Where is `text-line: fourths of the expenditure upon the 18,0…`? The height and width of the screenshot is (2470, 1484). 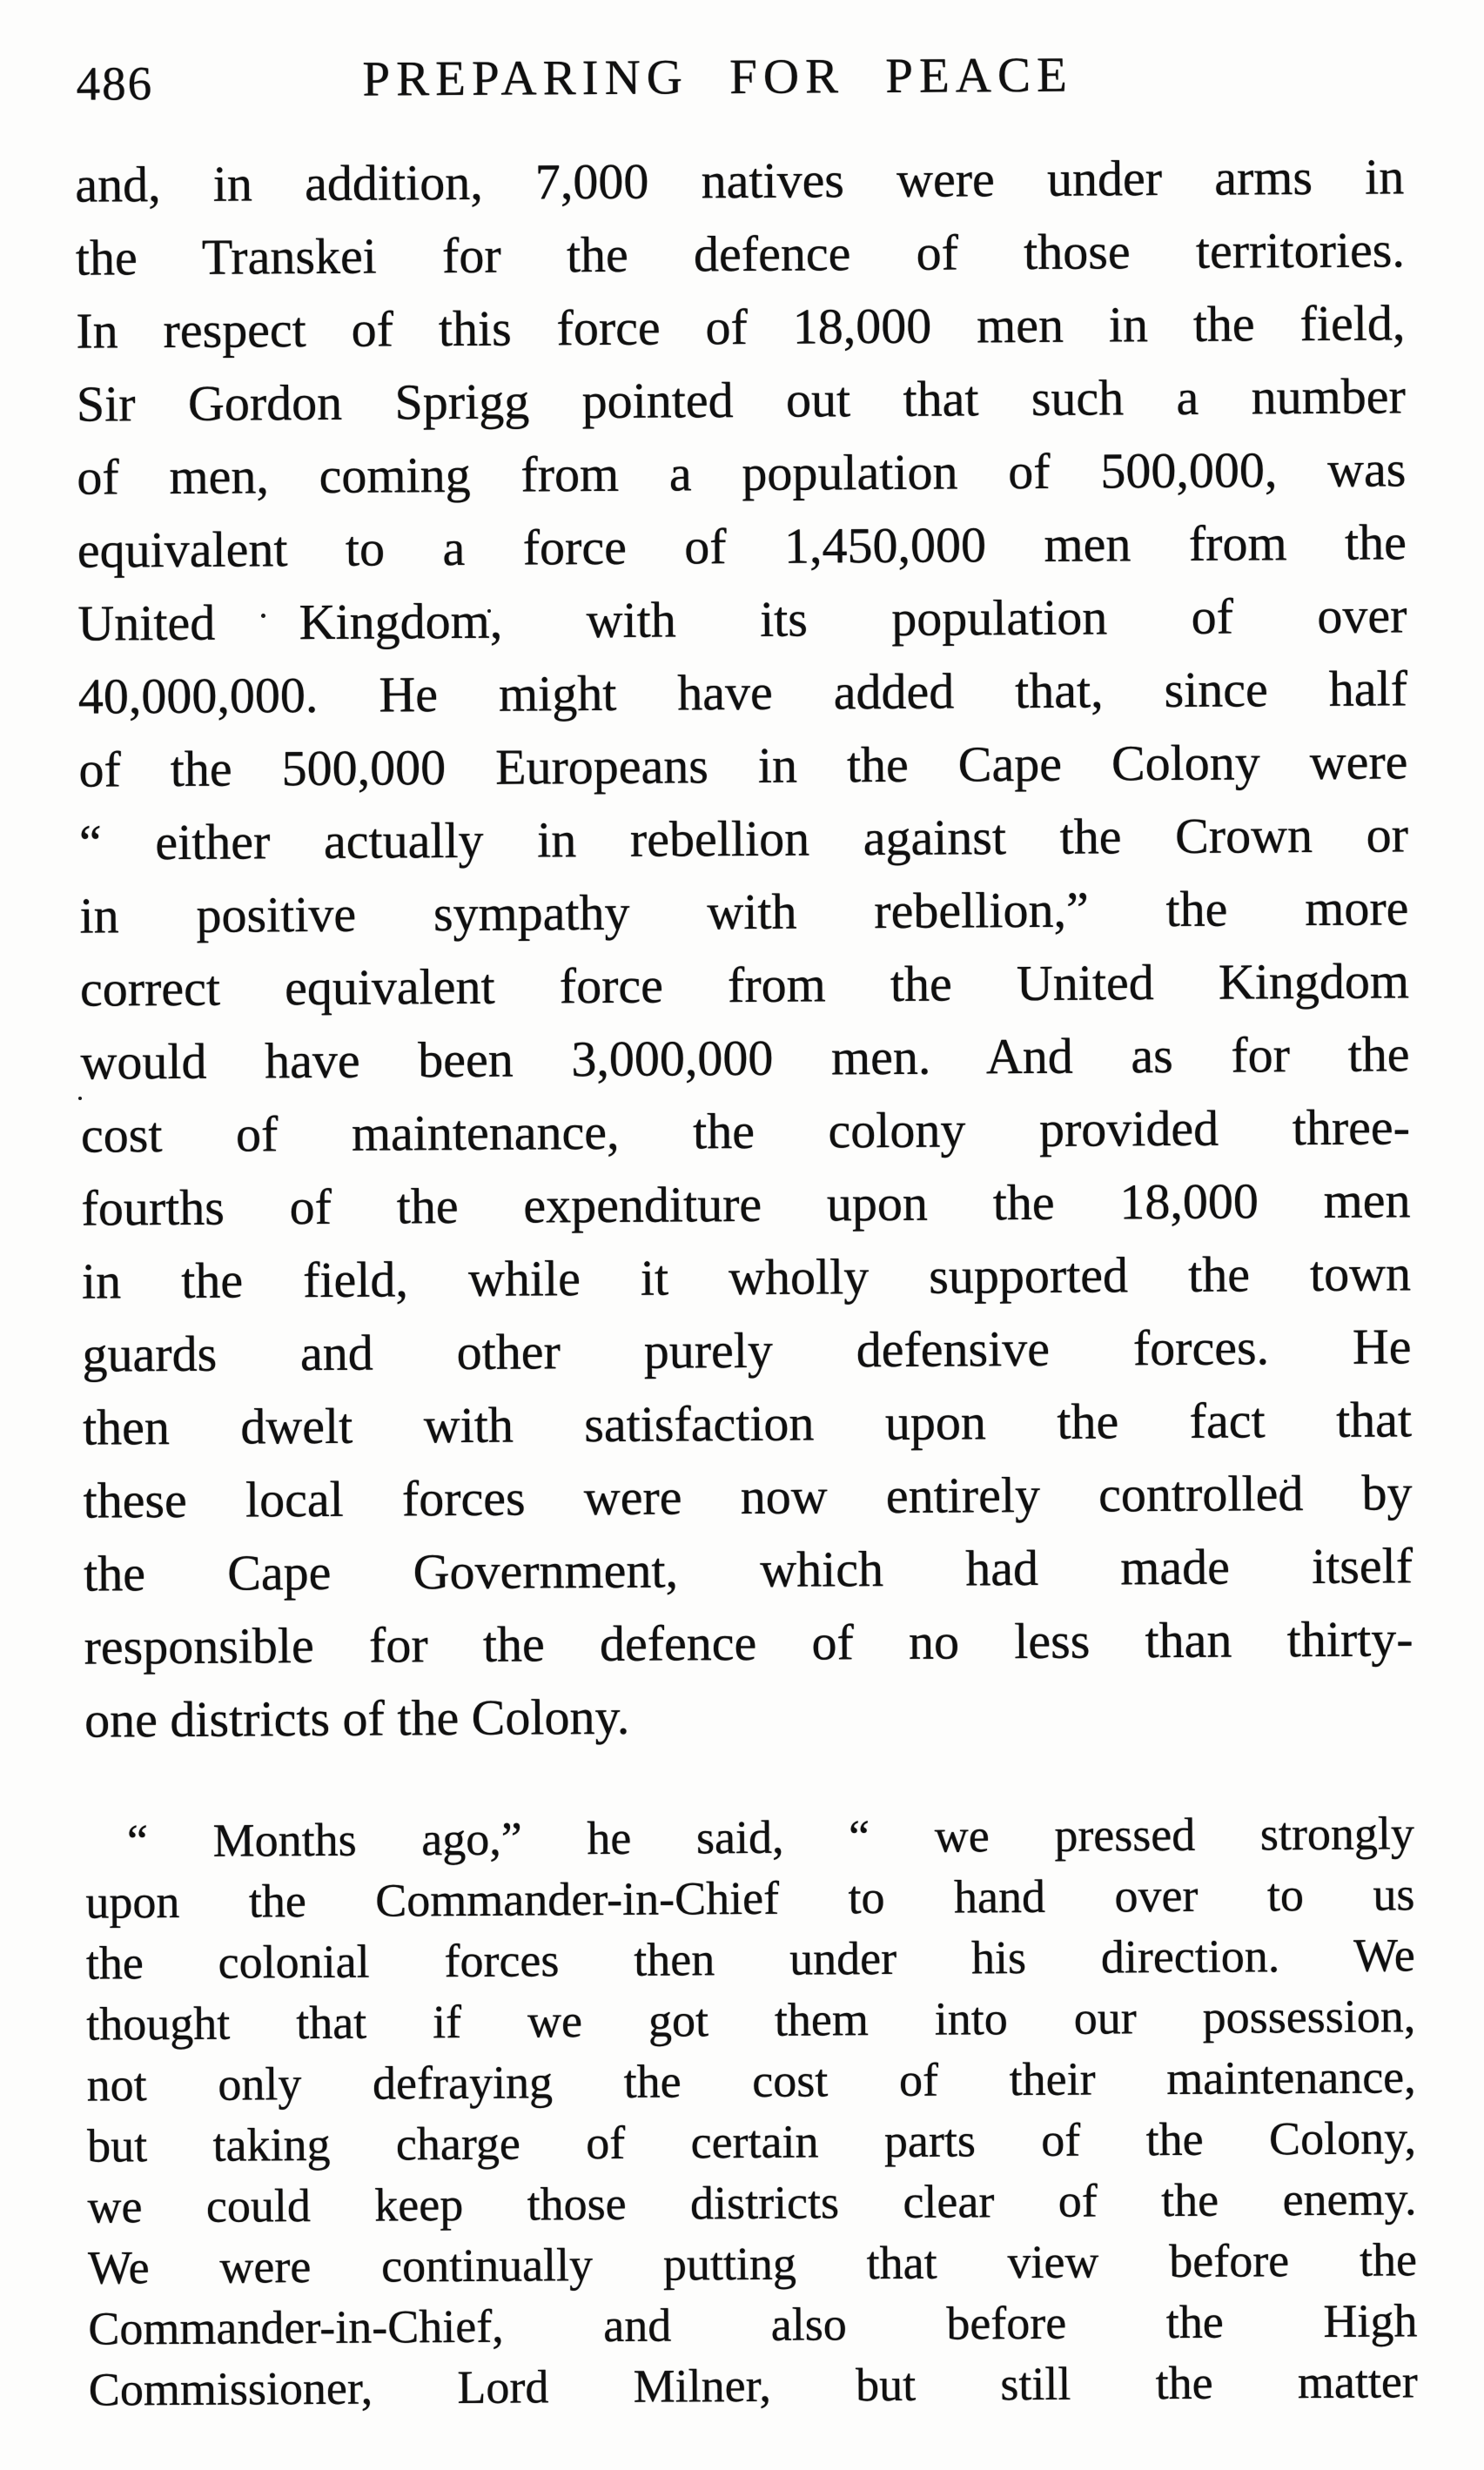
text-line: fourths of the expenditure upon the 18,0… is located at coordinates (746, 1204).